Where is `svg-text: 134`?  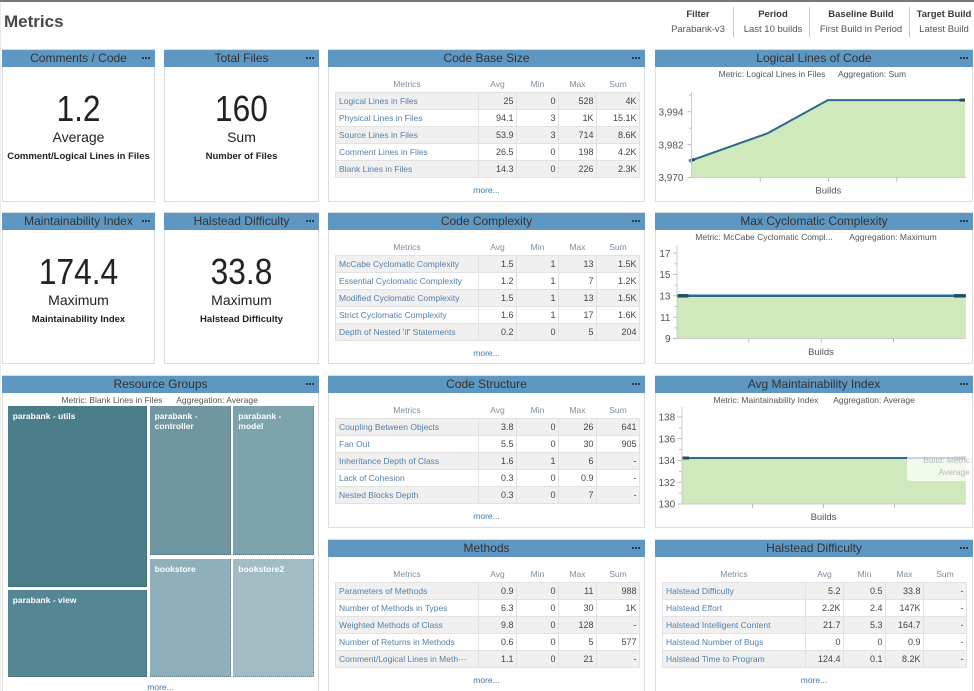
svg-text: 134 is located at coordinates (667, 461).